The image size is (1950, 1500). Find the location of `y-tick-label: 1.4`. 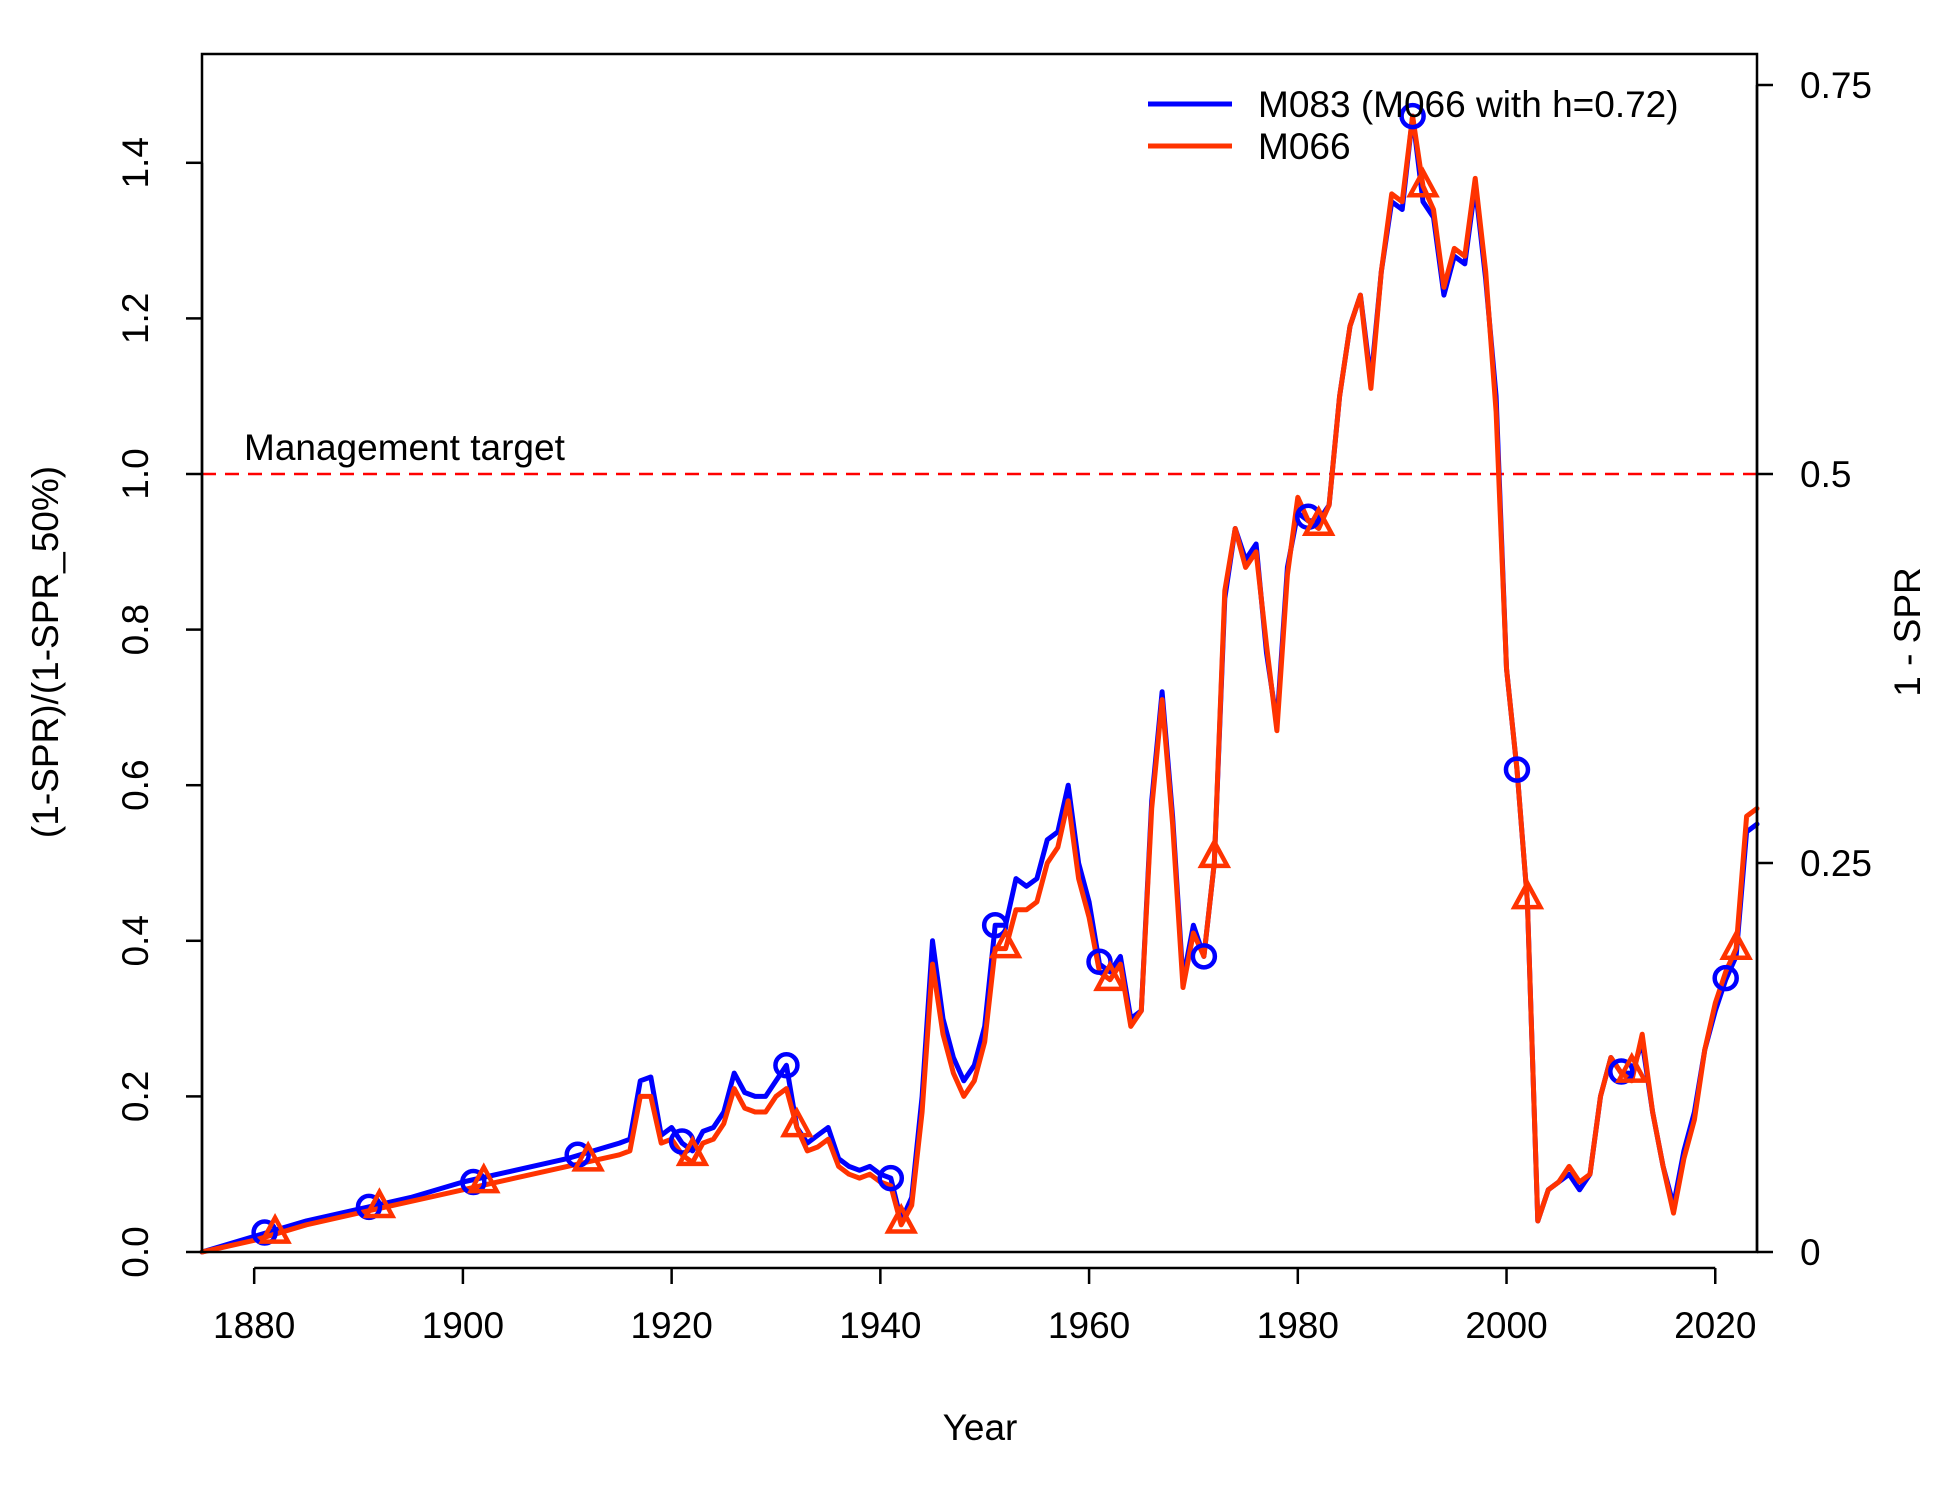

y-tick-label: 1.4 is located at coordinates (135, 162).